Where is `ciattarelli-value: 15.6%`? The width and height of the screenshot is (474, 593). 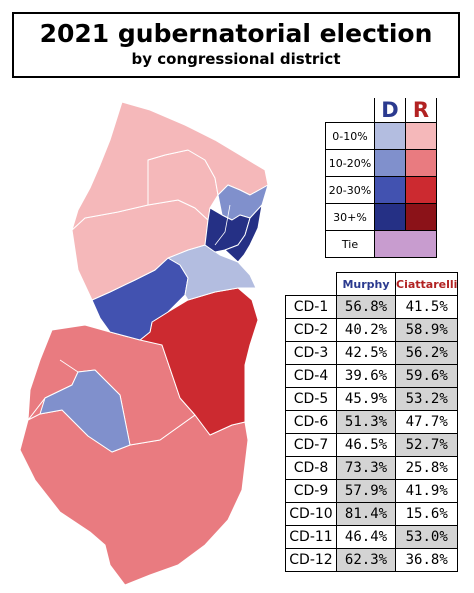
ciattarelli-value: 15.6% is located at coordinates (426, 514).